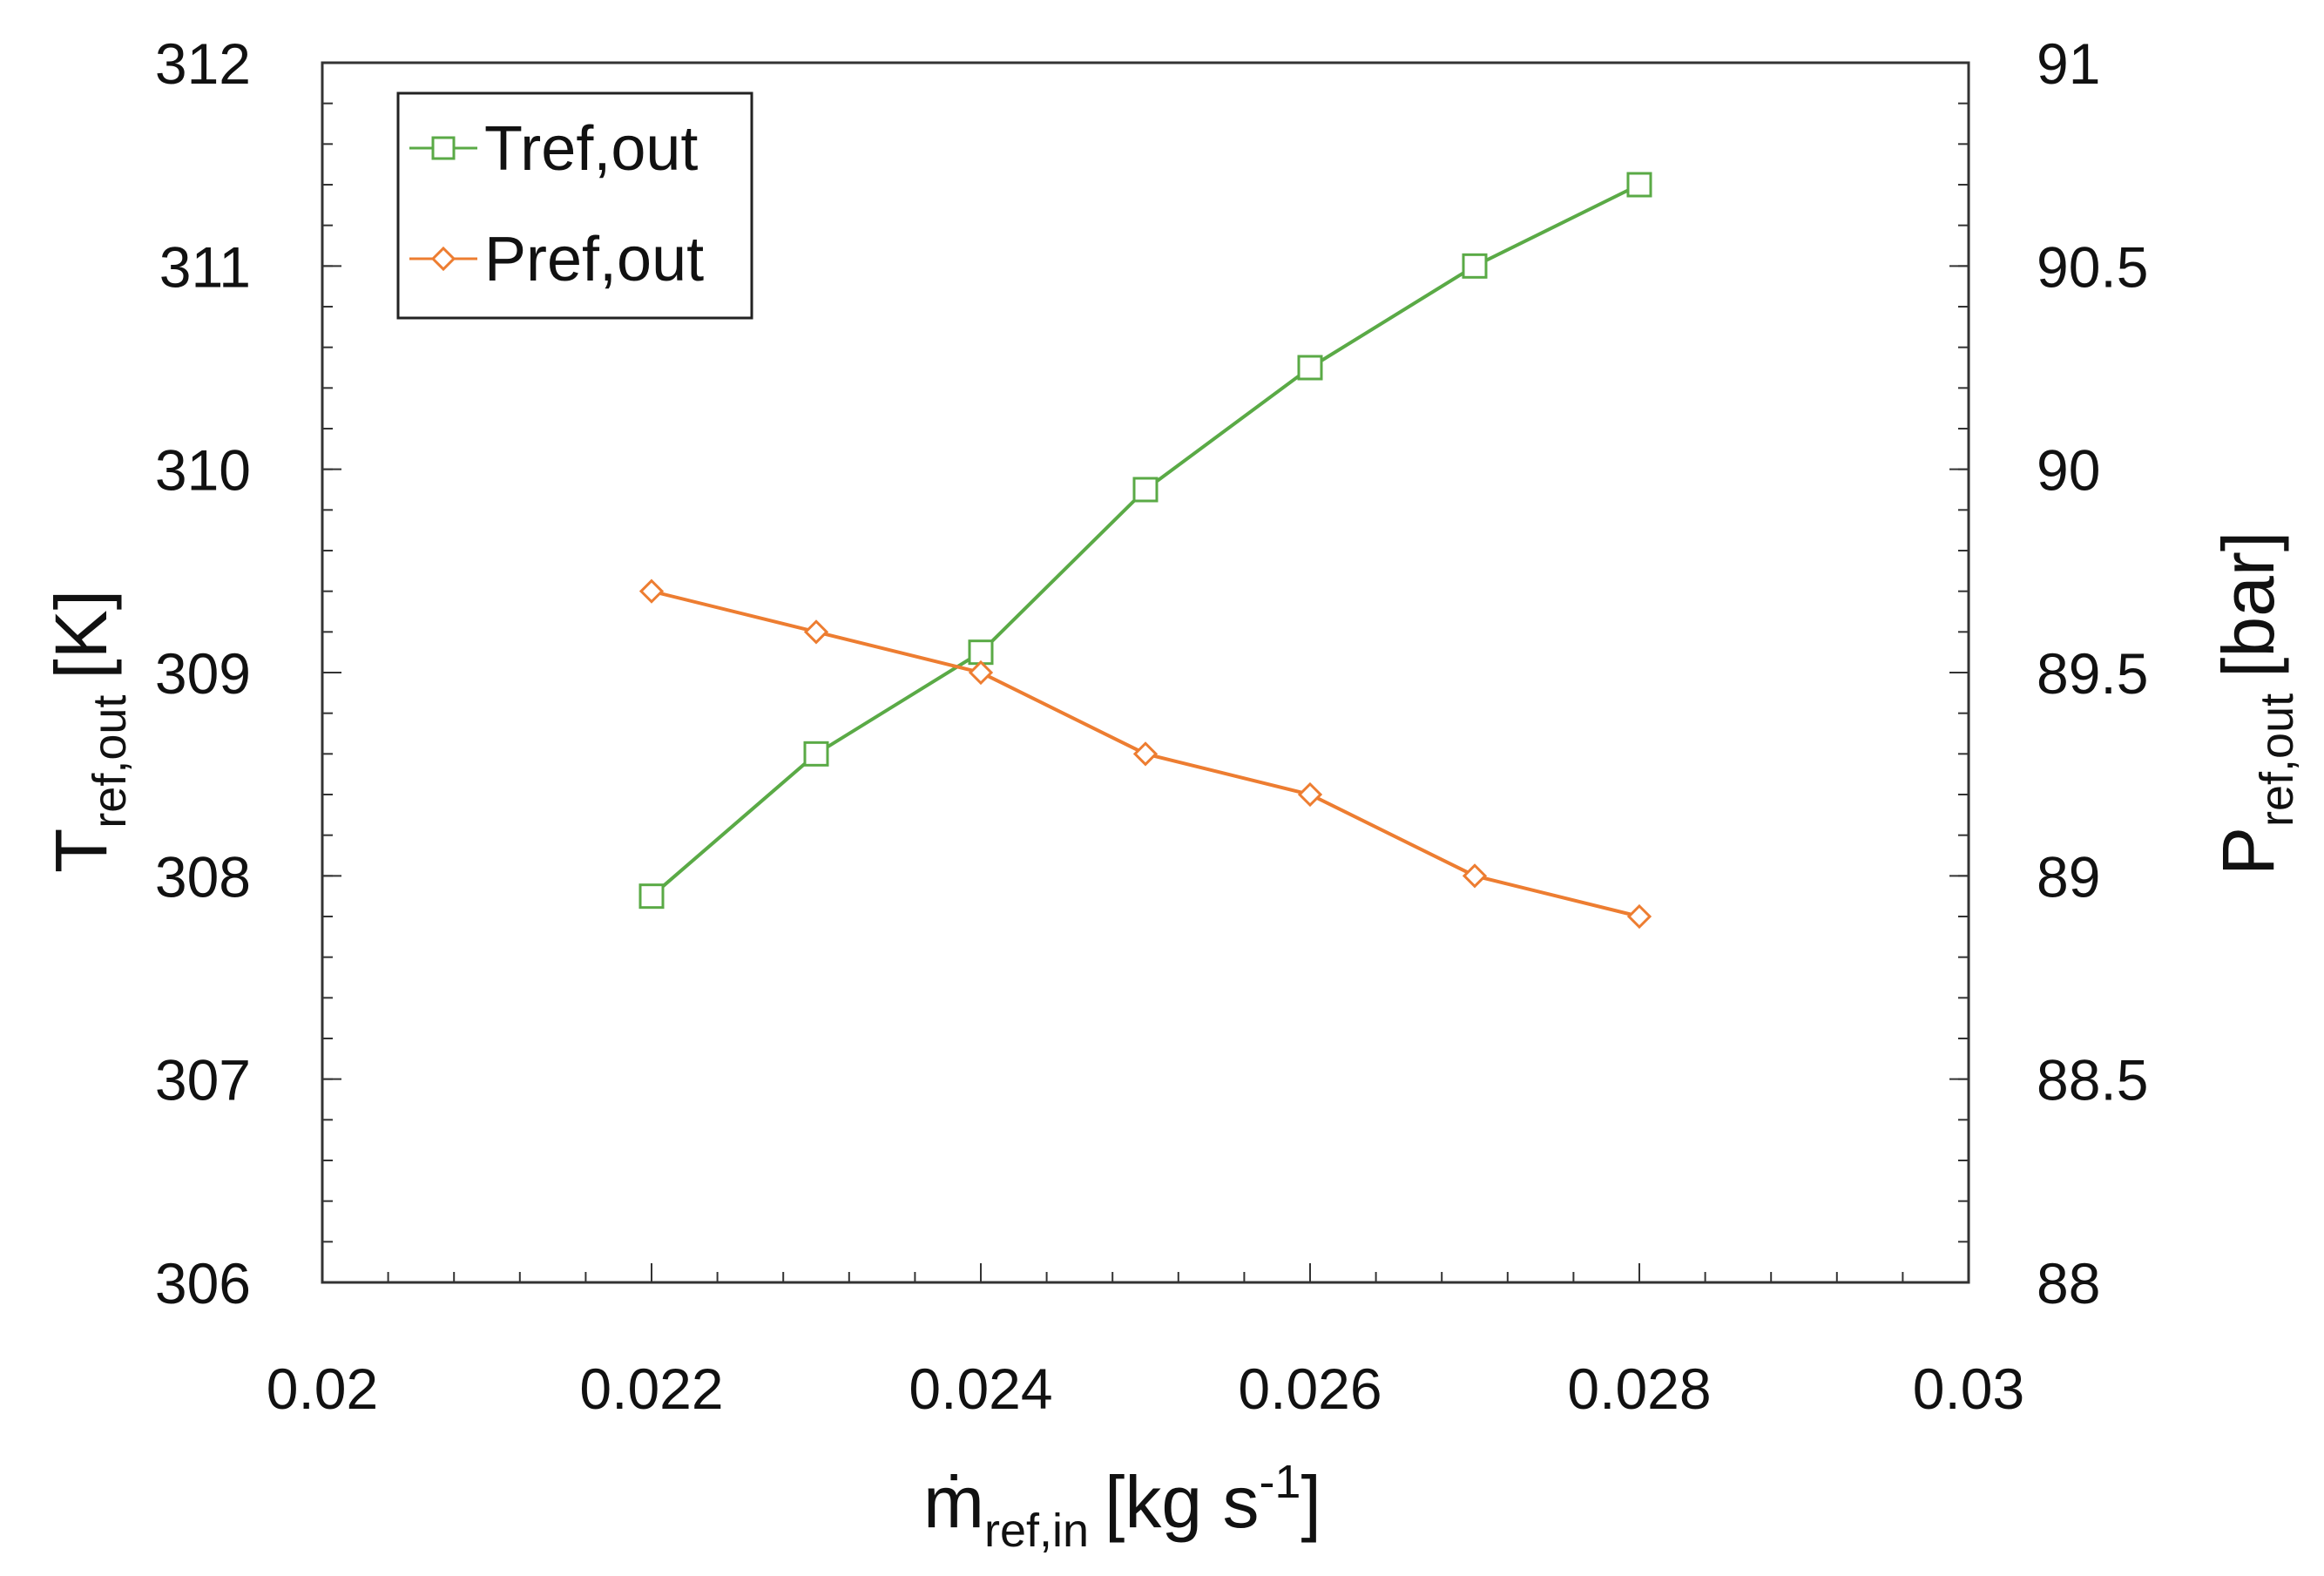 Image resolution: width=2324 pixels, height=1576 pixels. Describe the element at coordinates (203, 876) in the screenshot. I see `y-left-tick-label: 308` at that location.